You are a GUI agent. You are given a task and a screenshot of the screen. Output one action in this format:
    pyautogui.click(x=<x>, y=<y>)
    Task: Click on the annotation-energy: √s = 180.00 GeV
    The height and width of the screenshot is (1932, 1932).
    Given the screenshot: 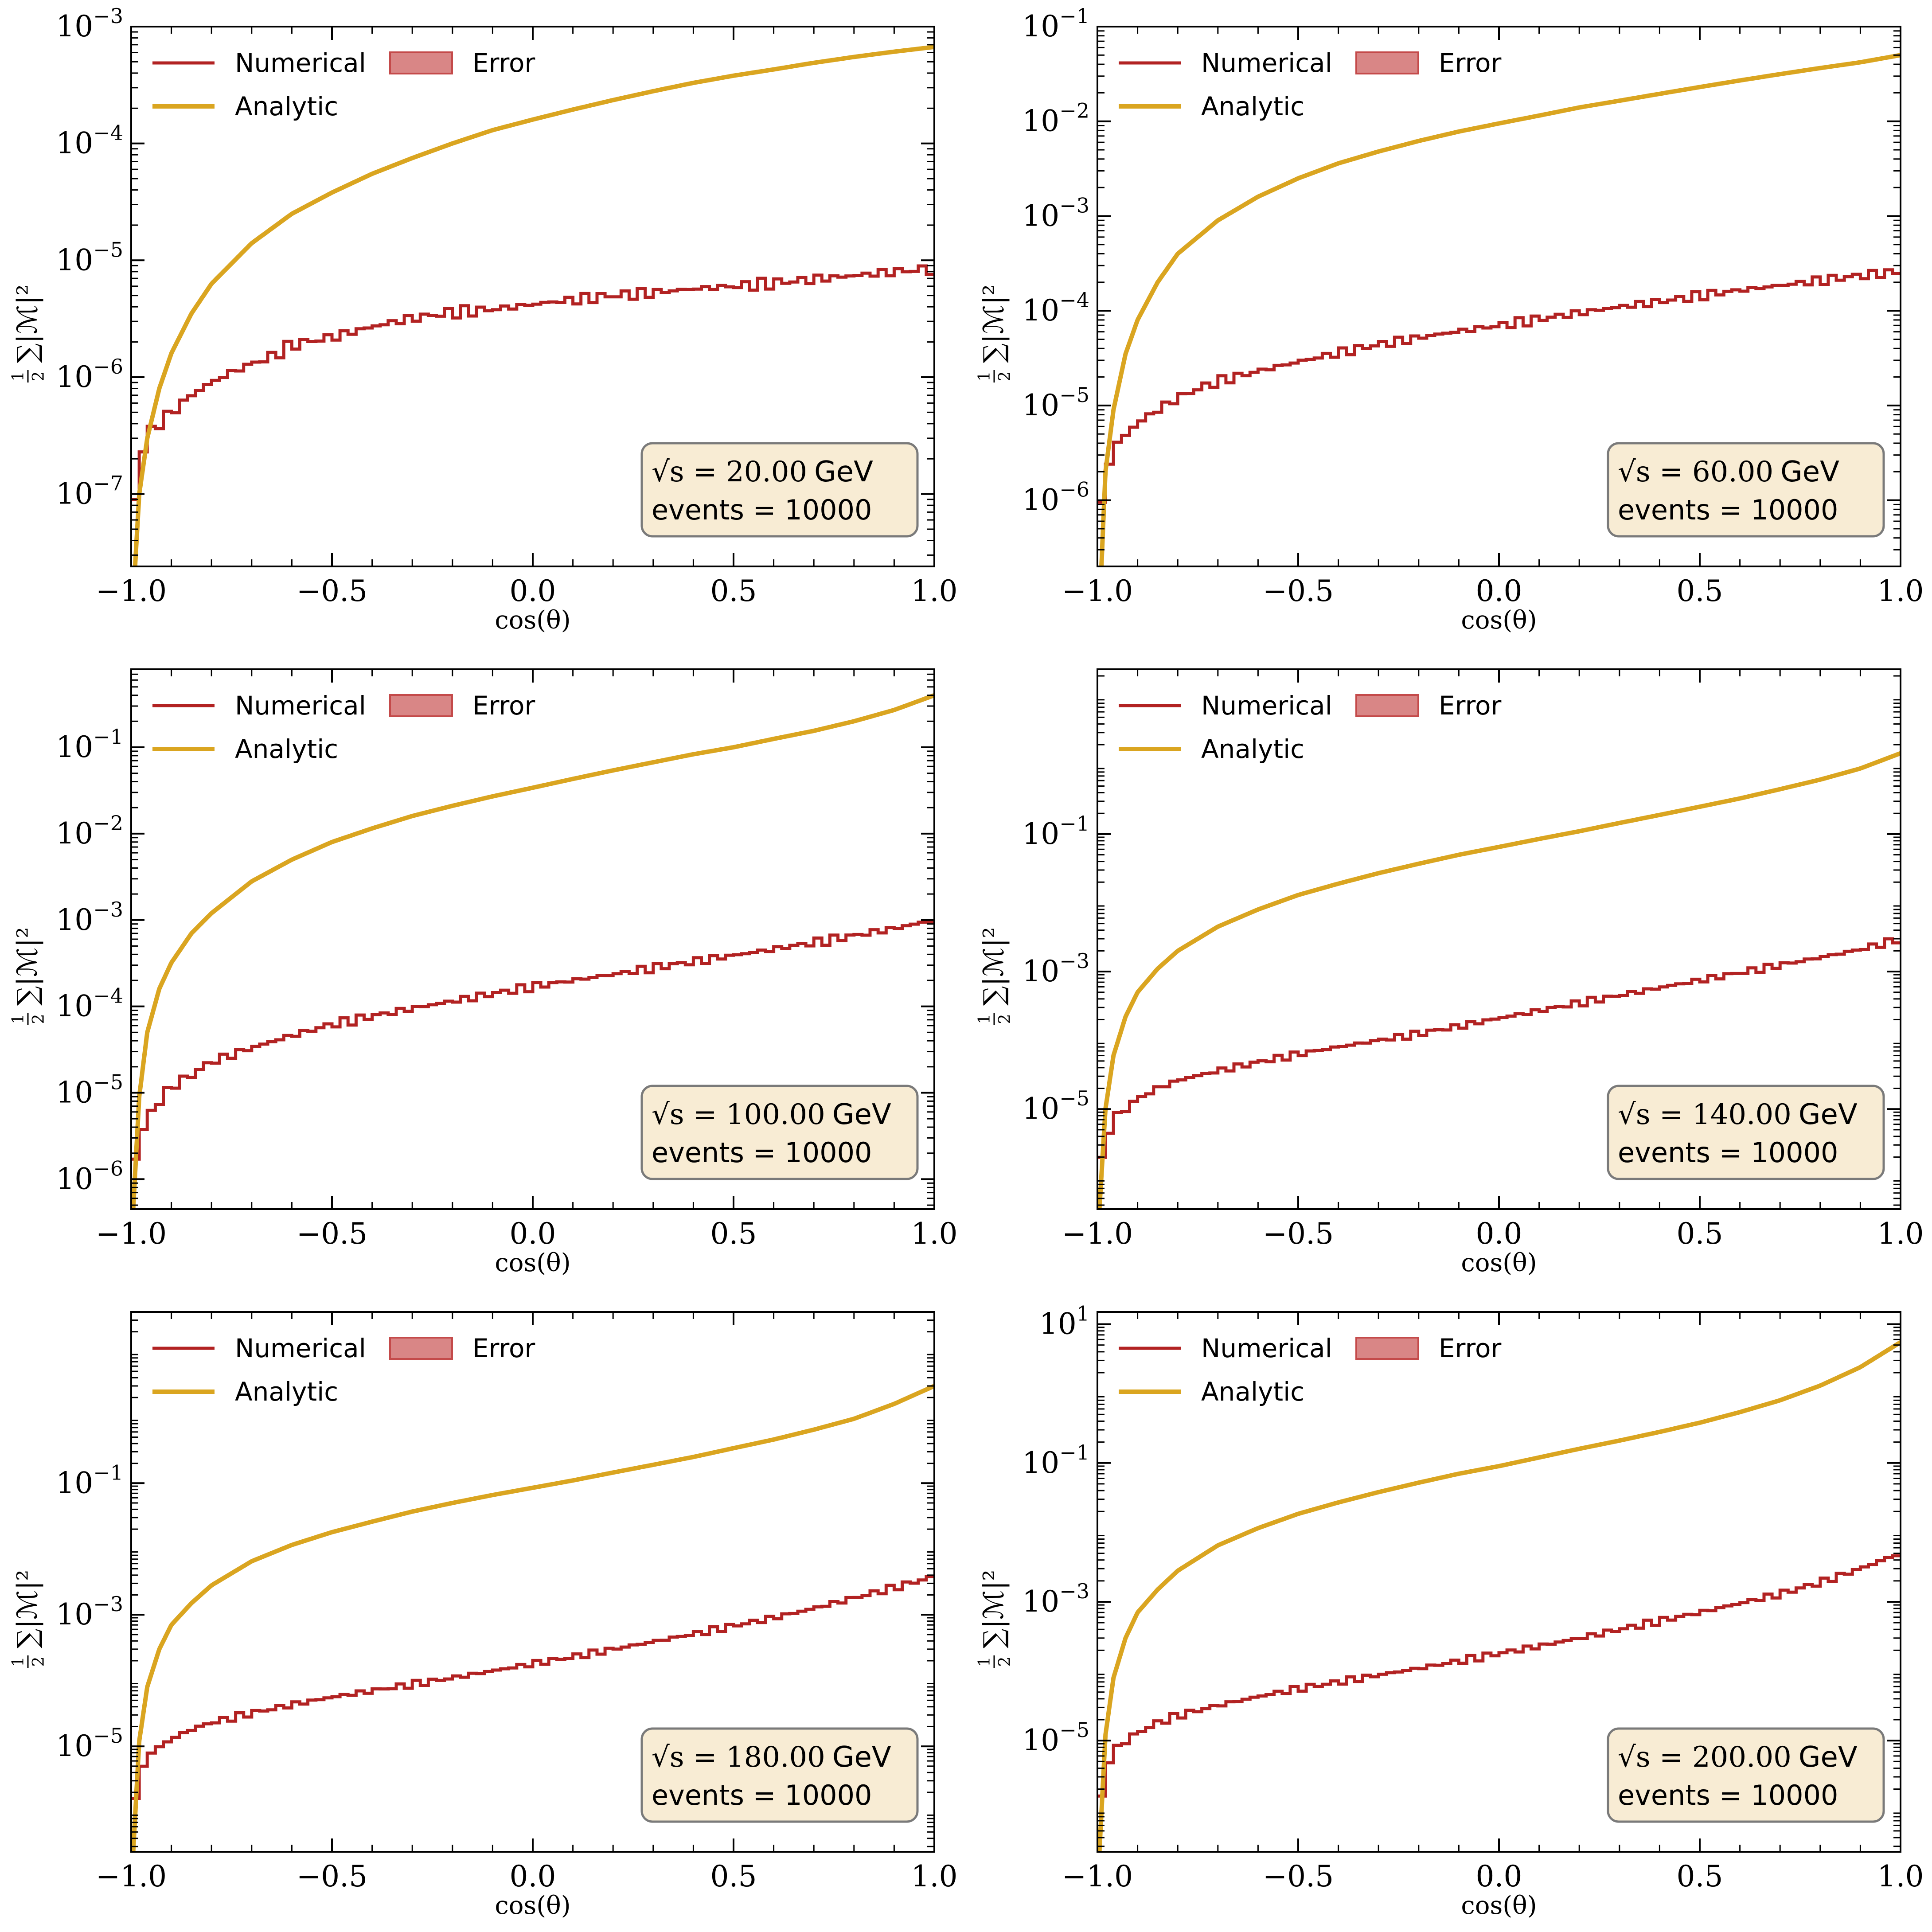 What is the action you would take?
    pyautogui.click(x=771, y=1757)
    